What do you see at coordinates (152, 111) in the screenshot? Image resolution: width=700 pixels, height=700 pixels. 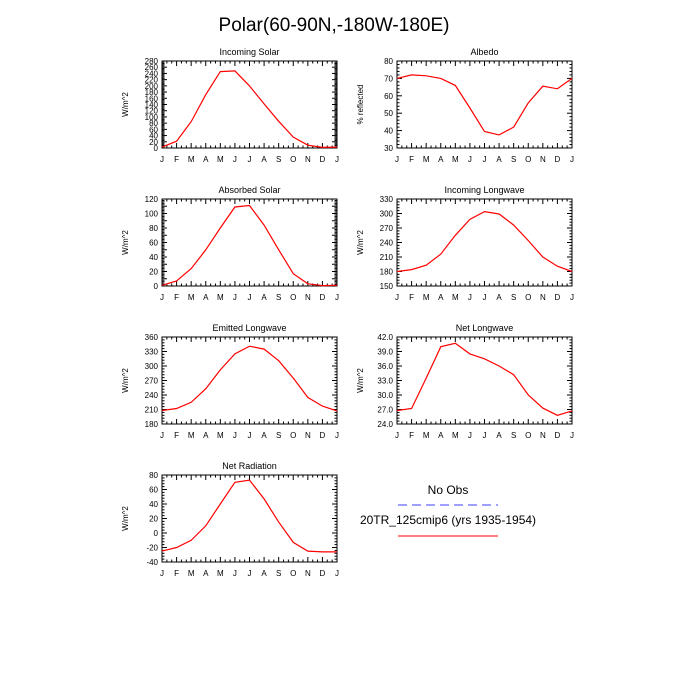 I see `y-tick-label: 120` at bounding box center [152, 111].